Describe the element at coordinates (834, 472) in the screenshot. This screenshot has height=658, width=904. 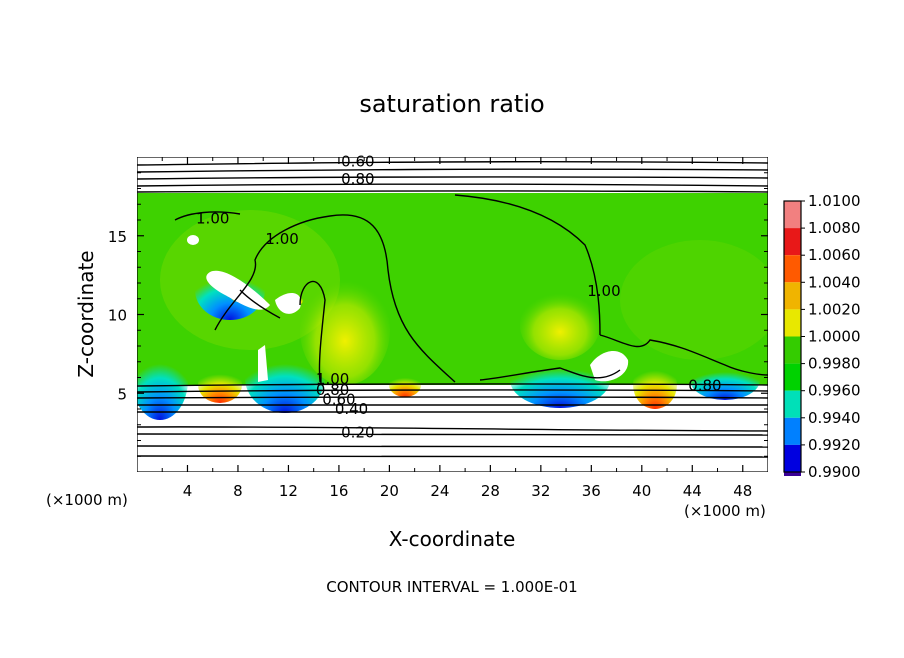
I see `colorbar-tick-label: 0.9900` at that location.